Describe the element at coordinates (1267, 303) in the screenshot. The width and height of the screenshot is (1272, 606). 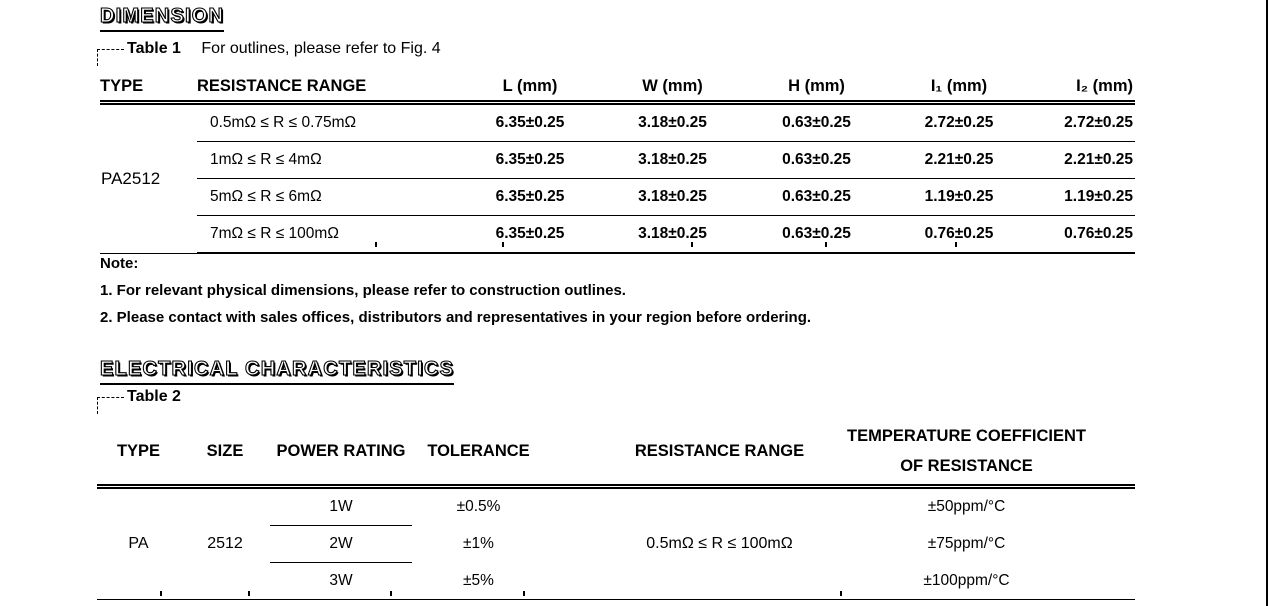
I see `page-right-border-rule` at that location.